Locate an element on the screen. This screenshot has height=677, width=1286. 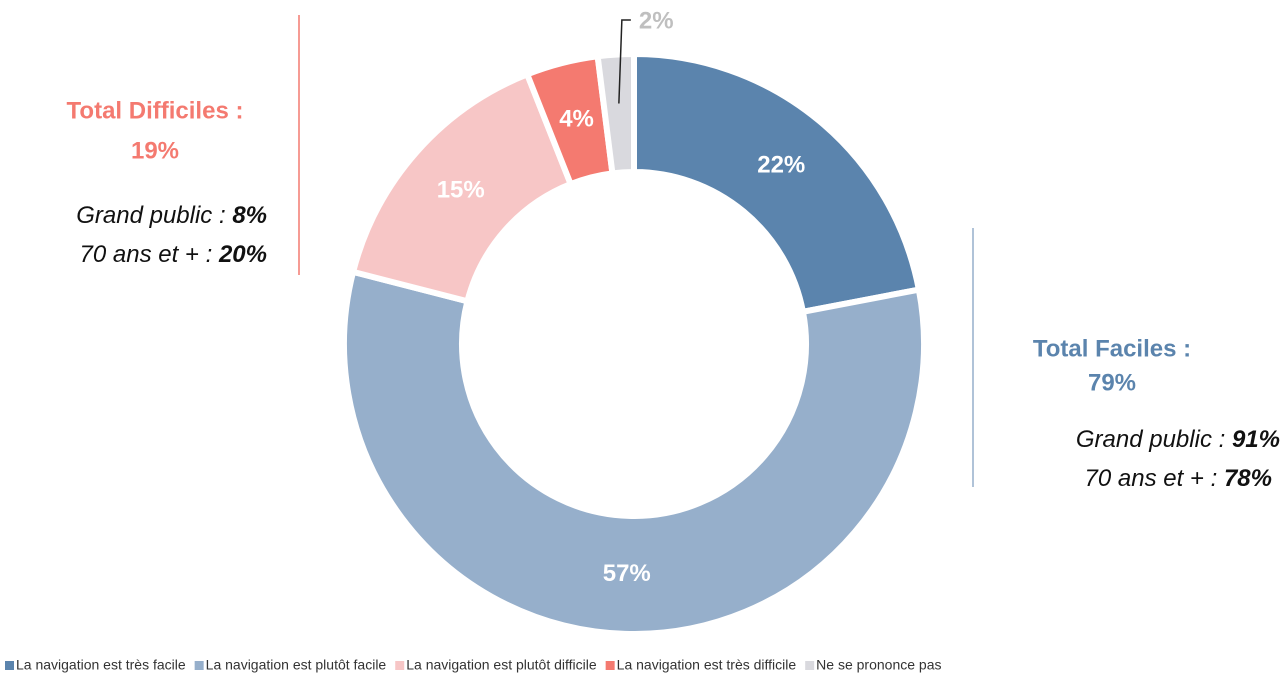
annotation-total: 19% is located at coordinates (155, 150).